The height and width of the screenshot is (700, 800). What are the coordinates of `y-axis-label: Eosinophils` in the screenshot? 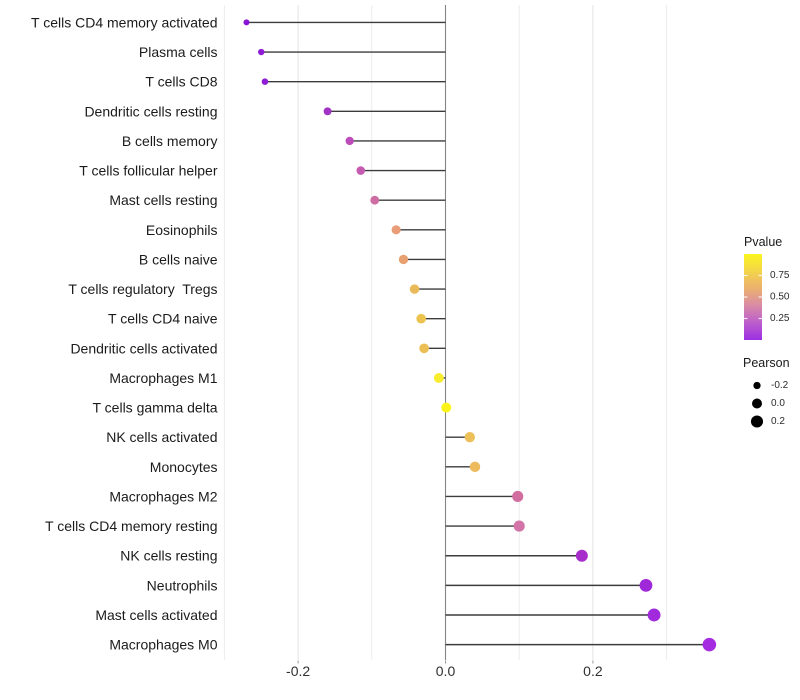 It's located at (182, 230).